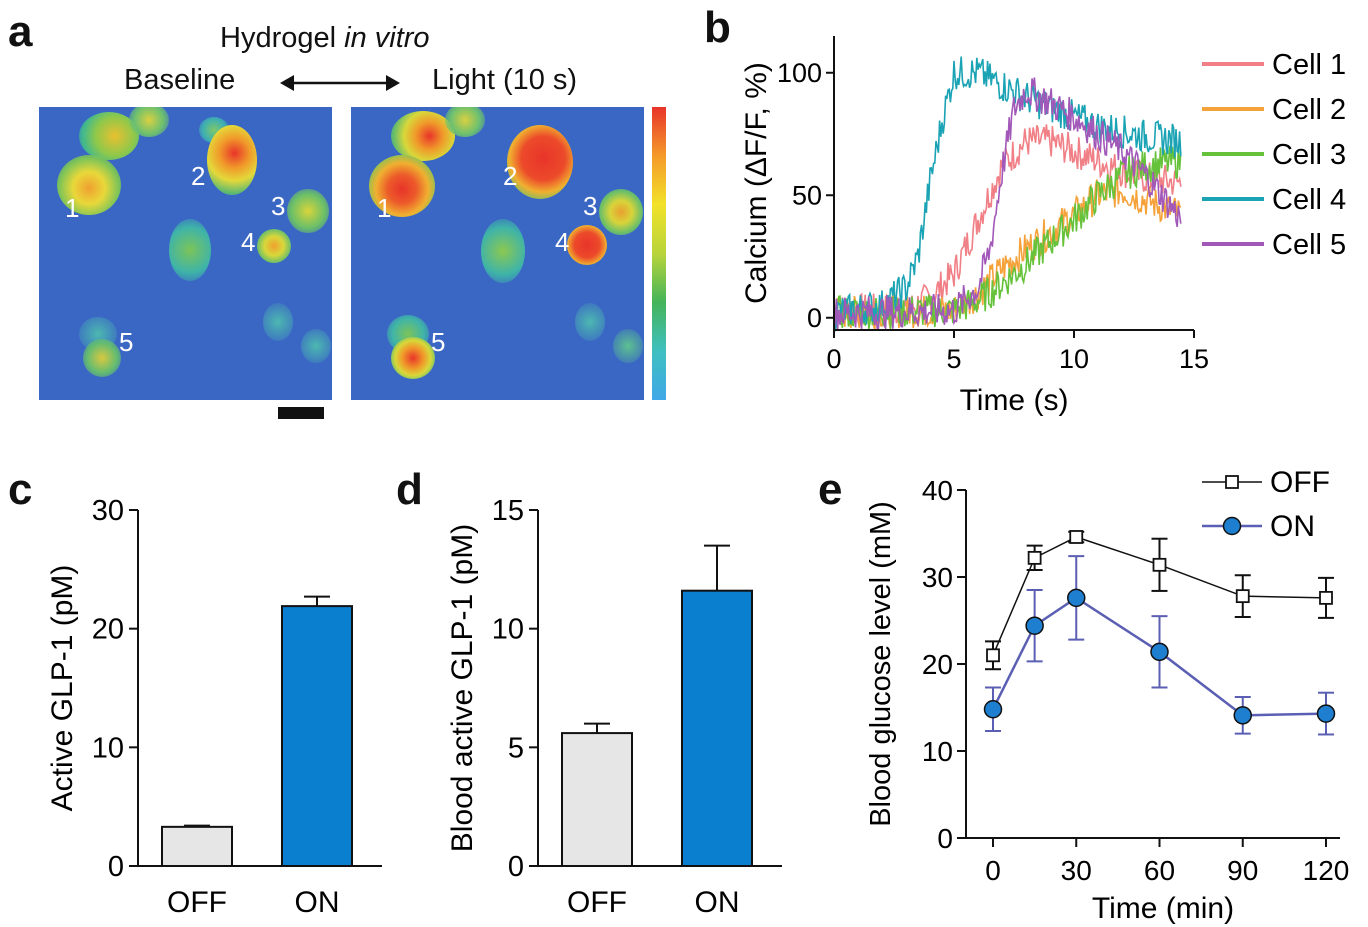 The image size is (1368, 927). What do you see at coordinates (1300, 482) in the screenshot?
I see `legend-label-off: OFF` at bounding box center [1300, 482].